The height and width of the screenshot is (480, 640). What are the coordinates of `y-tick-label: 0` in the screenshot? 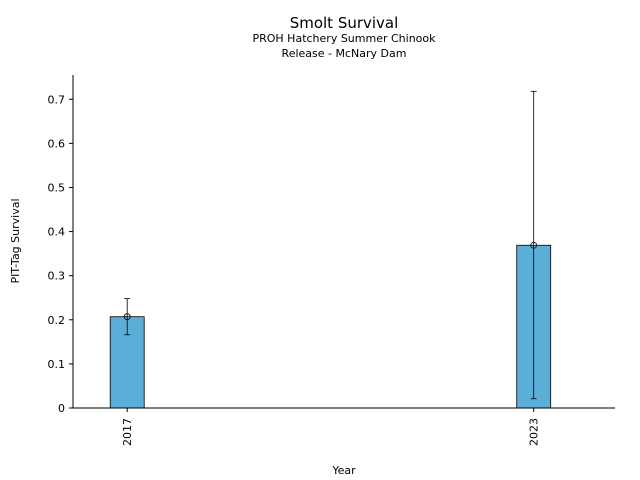 It's located at (61, 408).